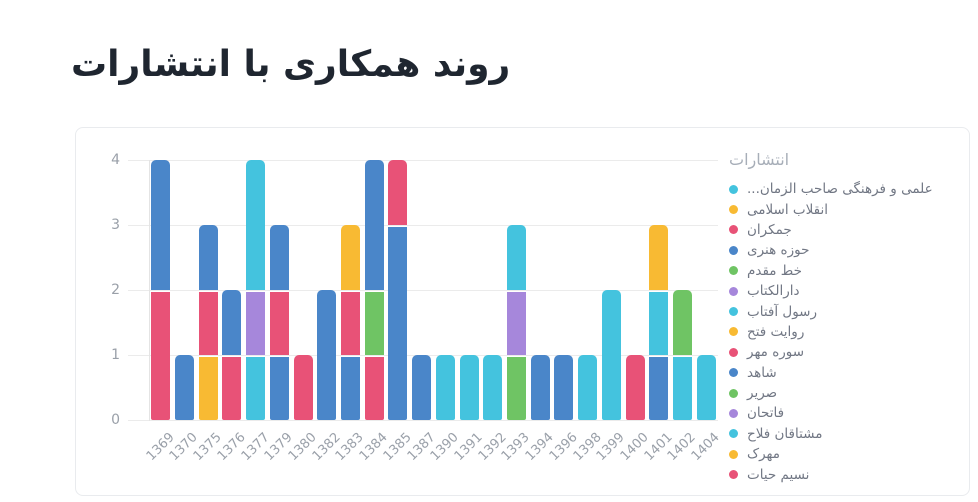 This screenshot has width=978, height=502. I want to click on legend-item-label: خط مقدم, so click(774, 270).